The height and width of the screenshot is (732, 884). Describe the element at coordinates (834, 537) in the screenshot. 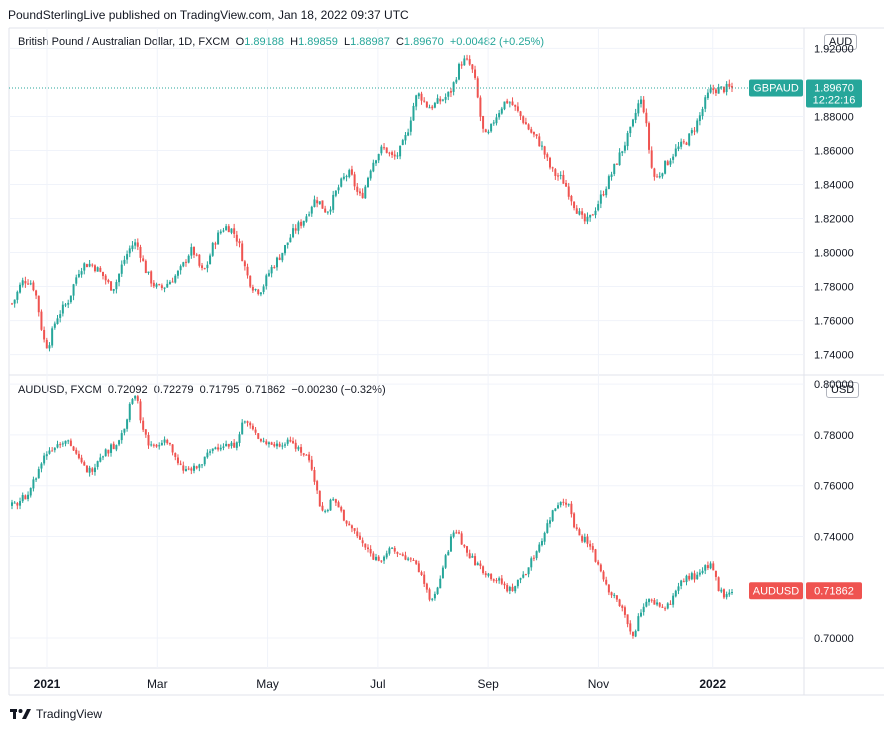

I see `y-tick-label: 0.74000` at that location.